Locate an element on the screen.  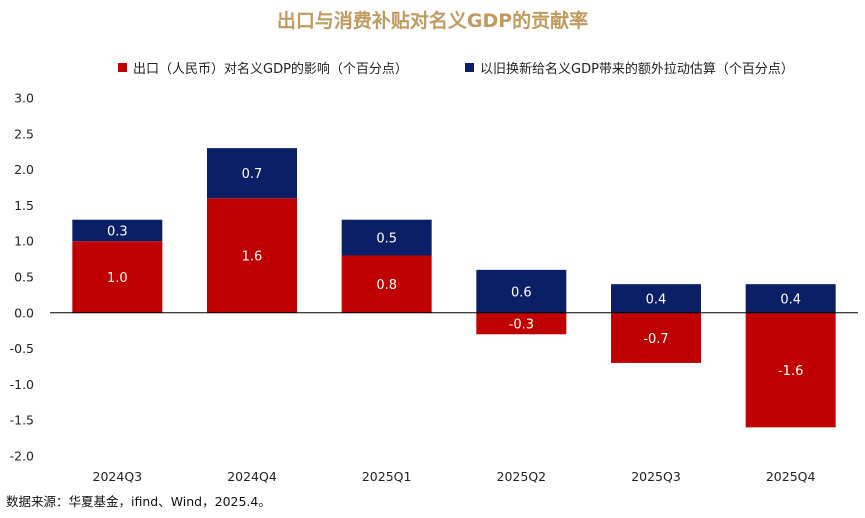
data-label-subsidy: 0.7 is located at coordinates (252, 174).